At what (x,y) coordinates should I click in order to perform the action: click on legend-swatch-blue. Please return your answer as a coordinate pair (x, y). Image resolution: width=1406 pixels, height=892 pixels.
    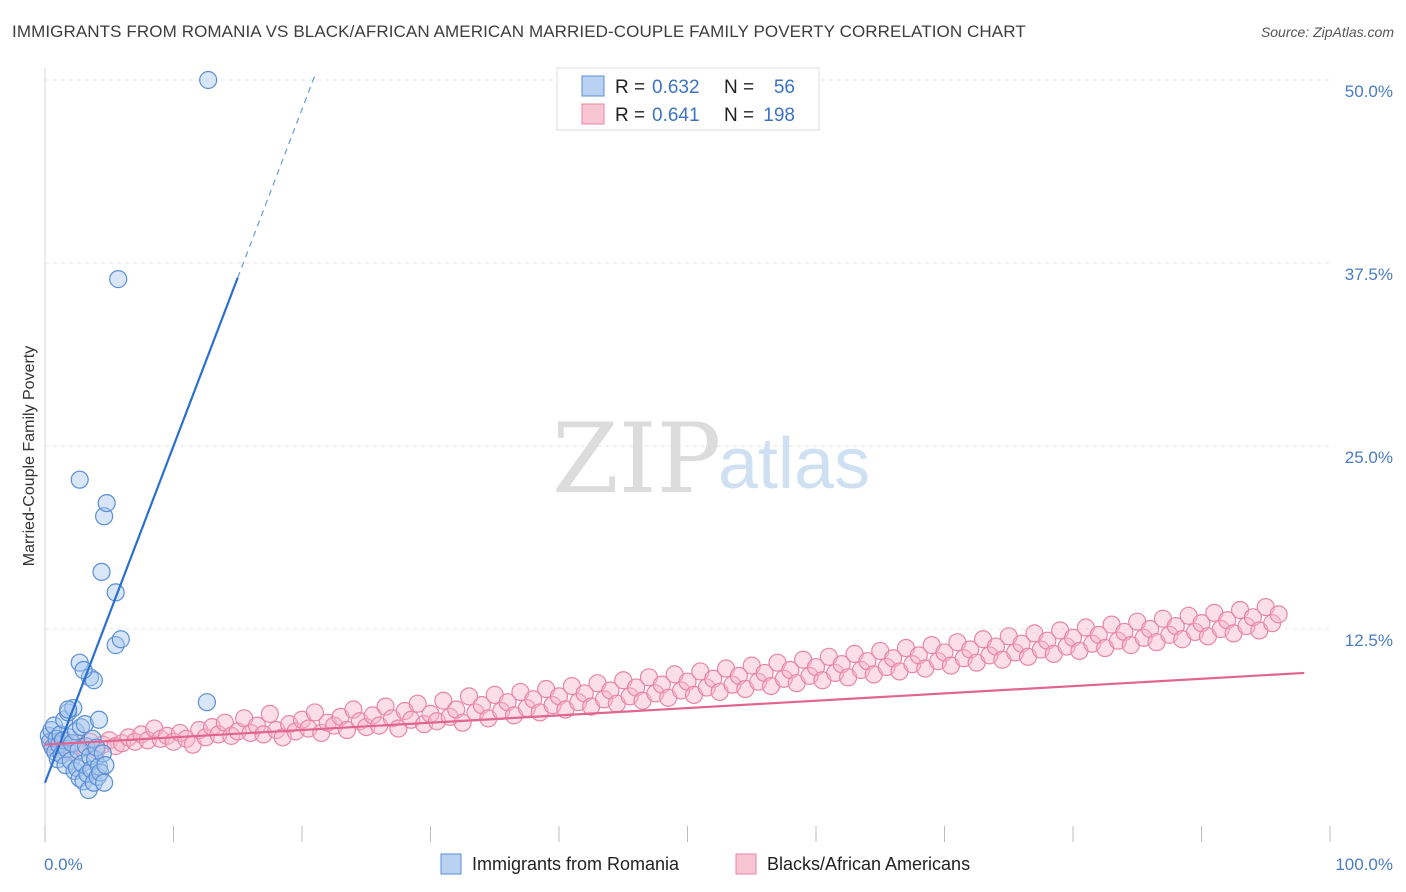
    Looking at the image, I should click on (593, 86).